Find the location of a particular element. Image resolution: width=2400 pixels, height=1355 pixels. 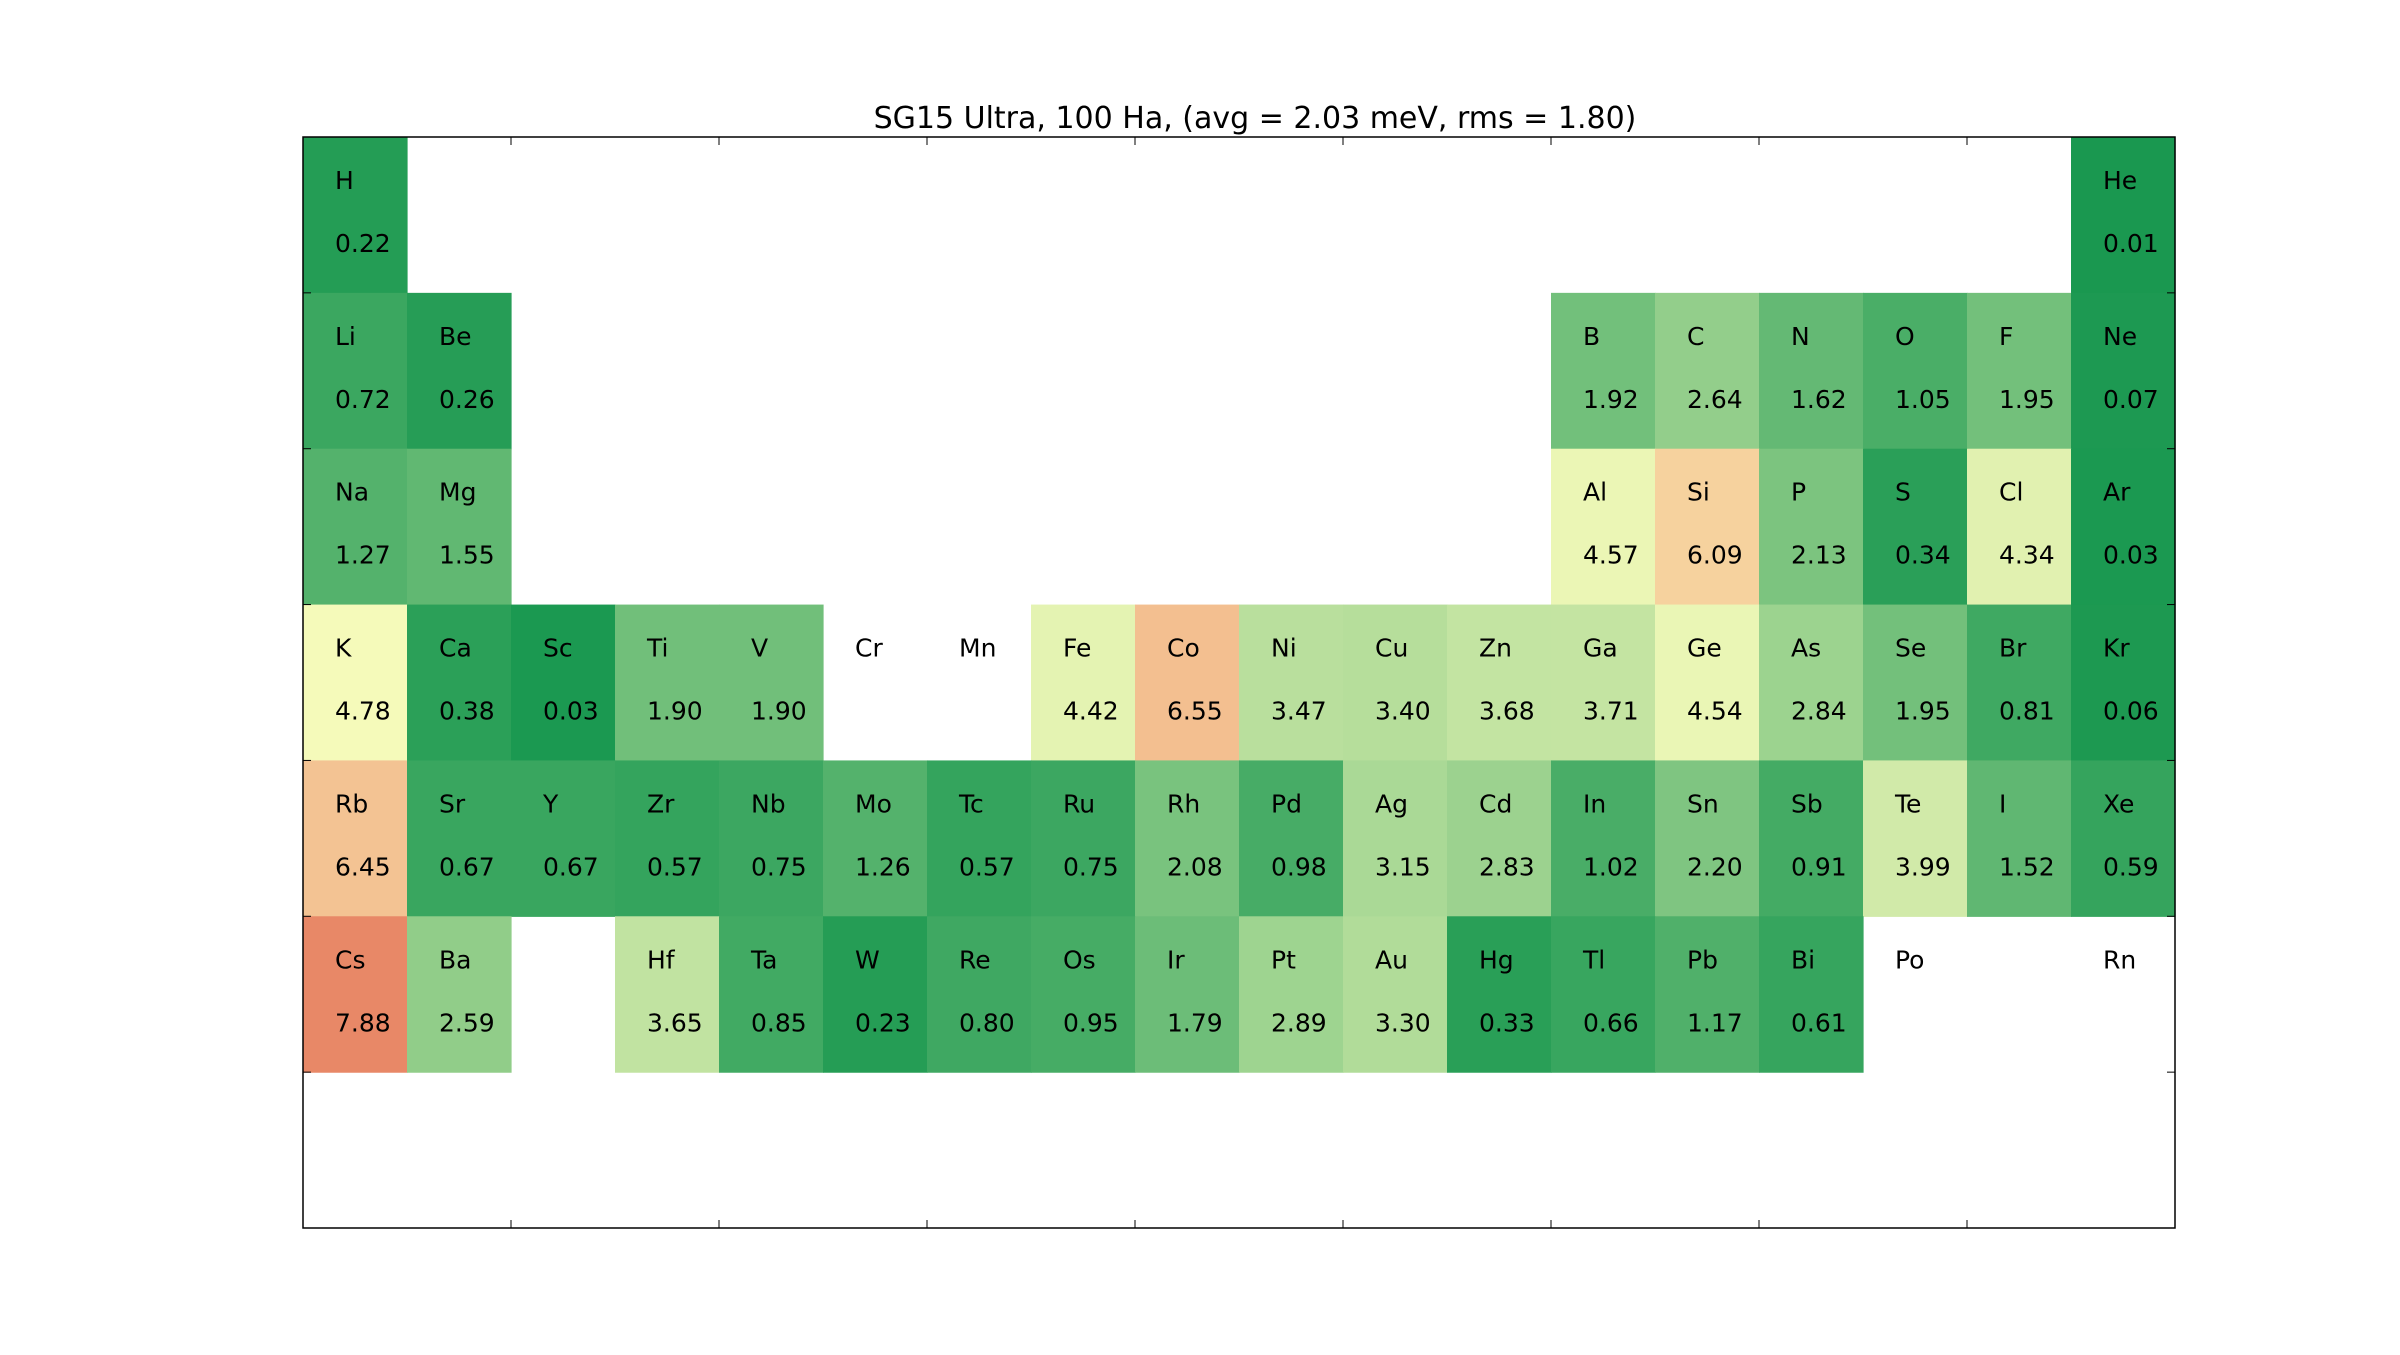

element-cell-bi: Bi 0.61 is located at coordinates (1811, 994).